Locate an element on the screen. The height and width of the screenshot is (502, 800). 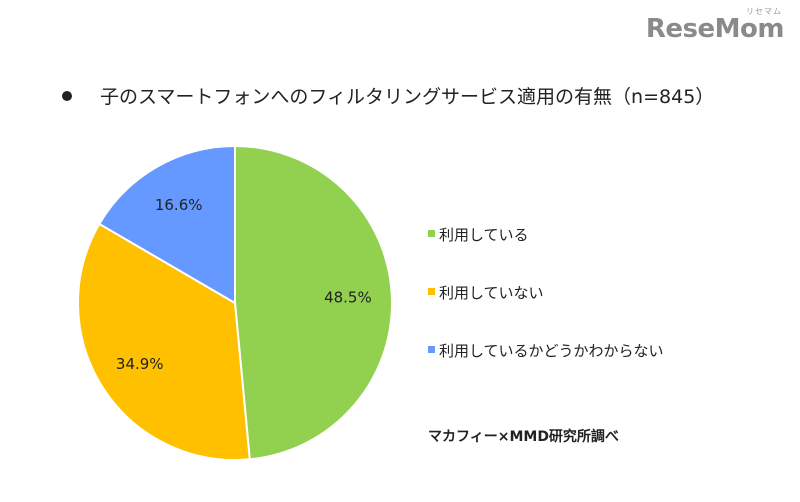
pie-slice-using is located at coordinates (313, 302).